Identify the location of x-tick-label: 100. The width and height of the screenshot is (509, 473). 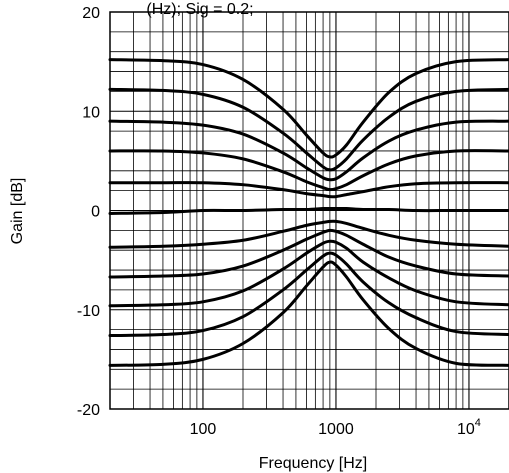
(203, 429).